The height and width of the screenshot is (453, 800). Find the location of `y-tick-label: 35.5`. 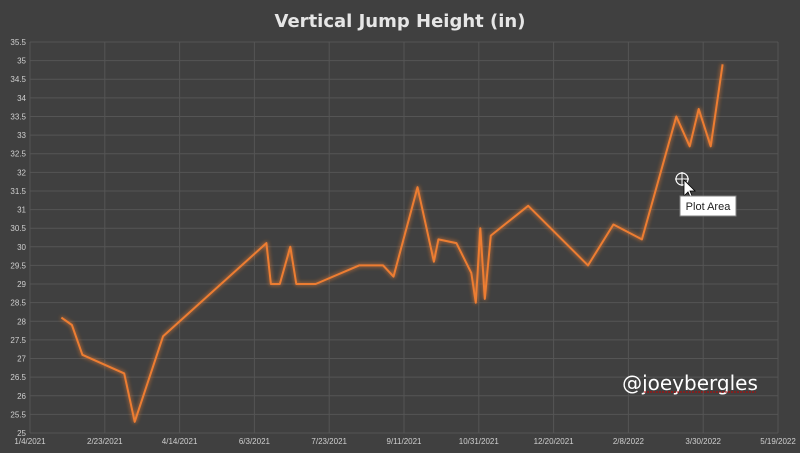

y-tick-label: 35.5 is located at coordinates (18, 42).